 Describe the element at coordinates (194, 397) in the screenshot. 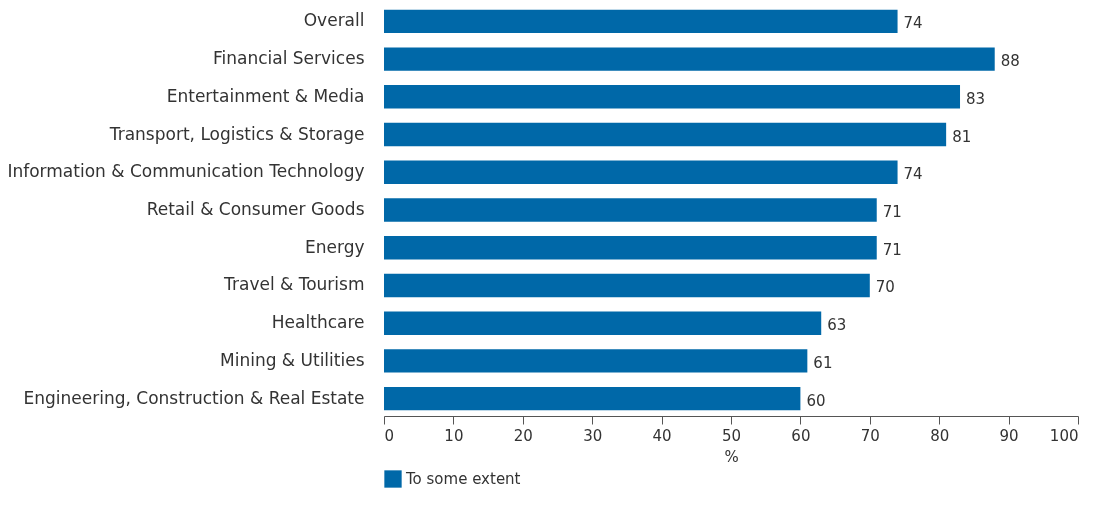

I see `y-tick-label: Engineering, Construction & Real Estate` at that location.